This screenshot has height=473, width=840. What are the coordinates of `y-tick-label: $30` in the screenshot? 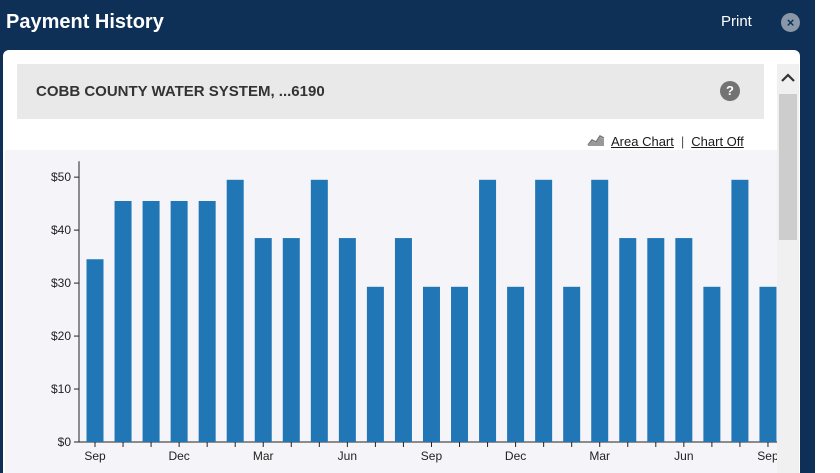 It's located at (61, 283).